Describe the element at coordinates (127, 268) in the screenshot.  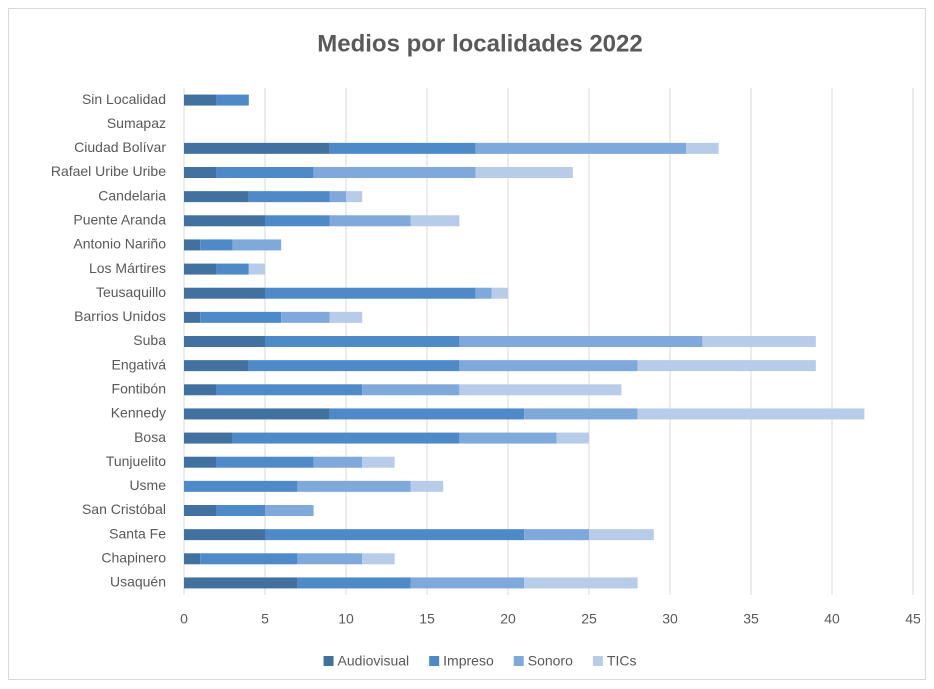
I see `y-tick-label: Los Mártires` at that location.